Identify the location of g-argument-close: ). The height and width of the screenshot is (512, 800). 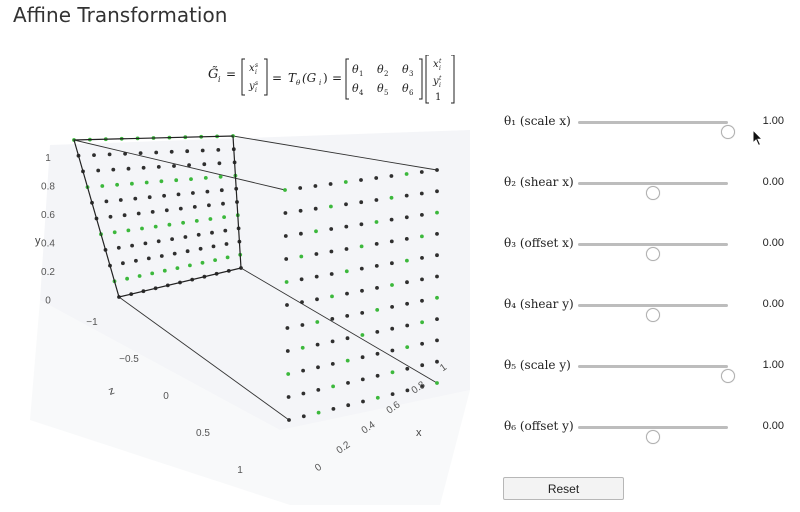
(325, 78).